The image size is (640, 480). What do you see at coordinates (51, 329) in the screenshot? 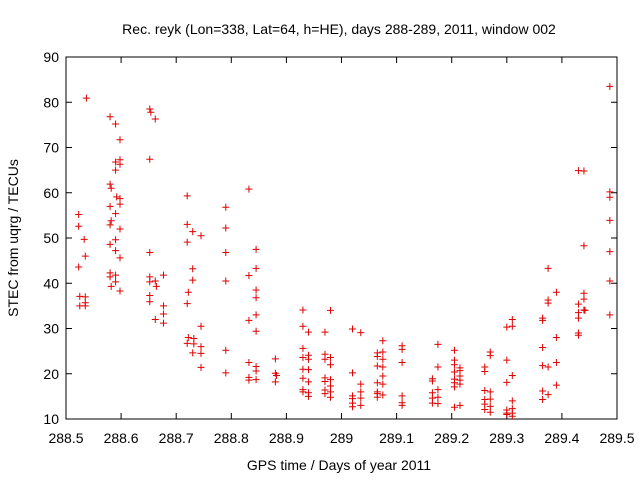
I see `y-tick-label: 30` at bounding box center [51, 329].